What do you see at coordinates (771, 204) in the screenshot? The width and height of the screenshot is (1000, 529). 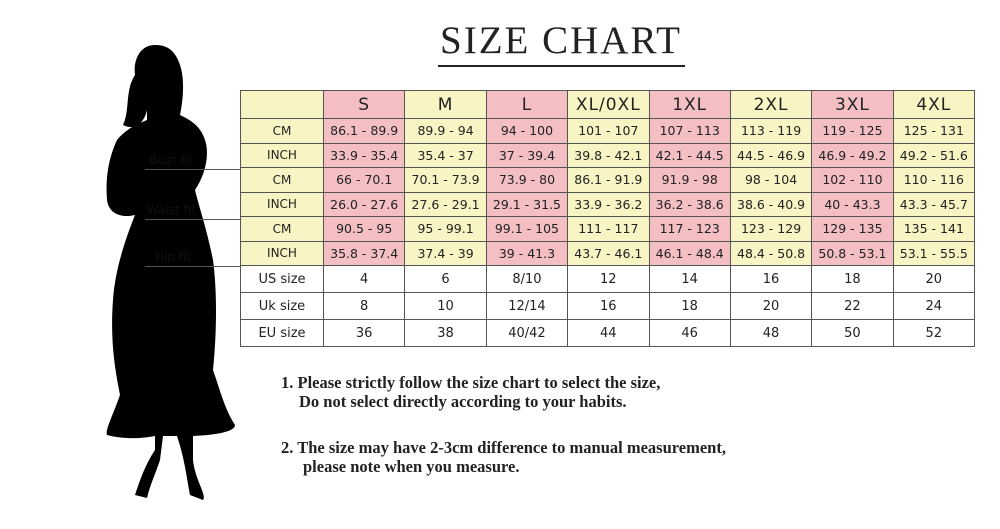 I see `table-cell: 38.6 - 40.9` at bounding box center [771, 204].